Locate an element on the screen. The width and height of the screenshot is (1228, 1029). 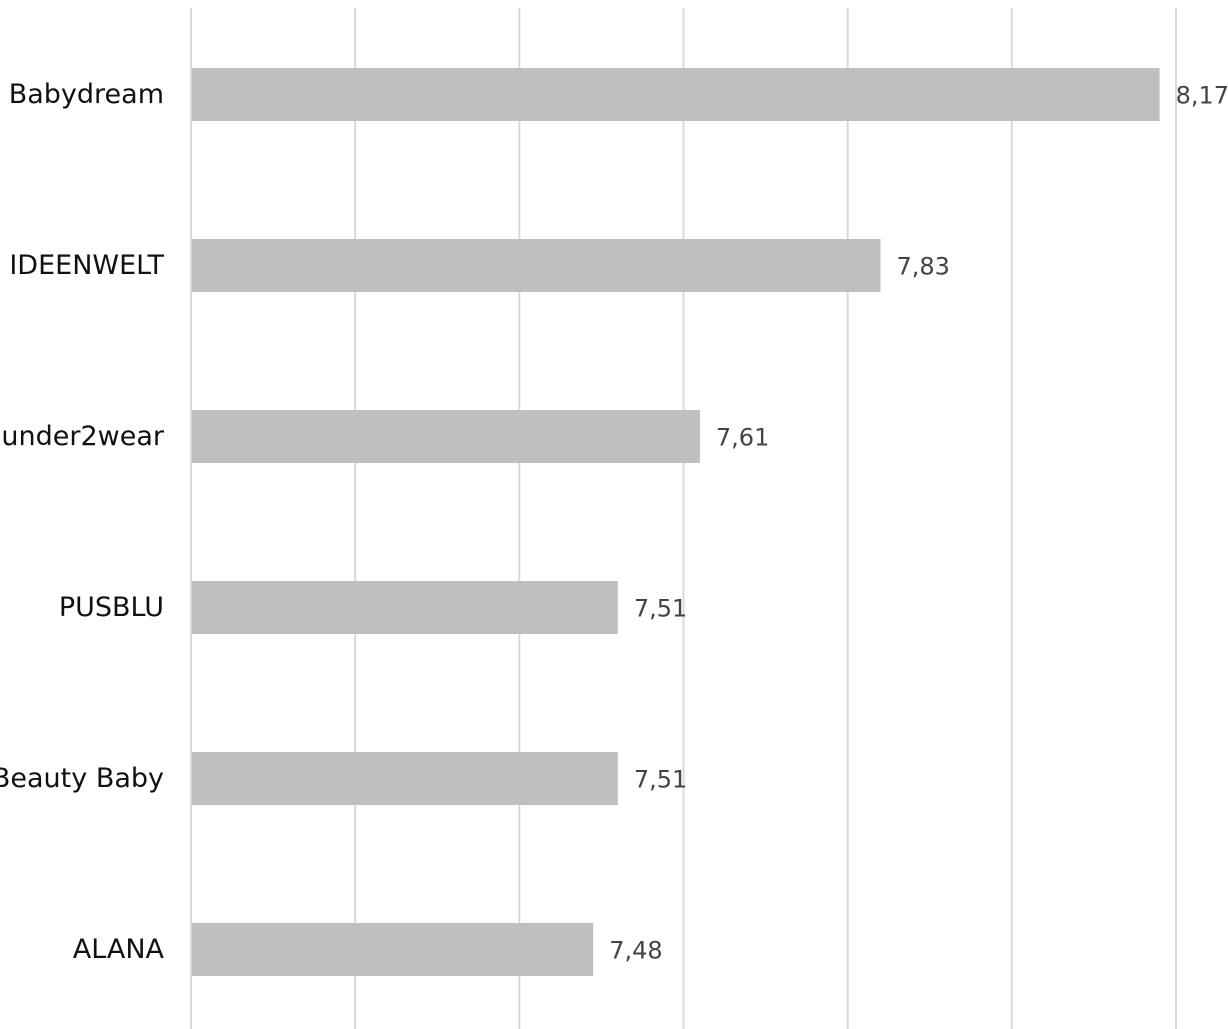
category-label: Babydream is located at coordinates (86, 94).